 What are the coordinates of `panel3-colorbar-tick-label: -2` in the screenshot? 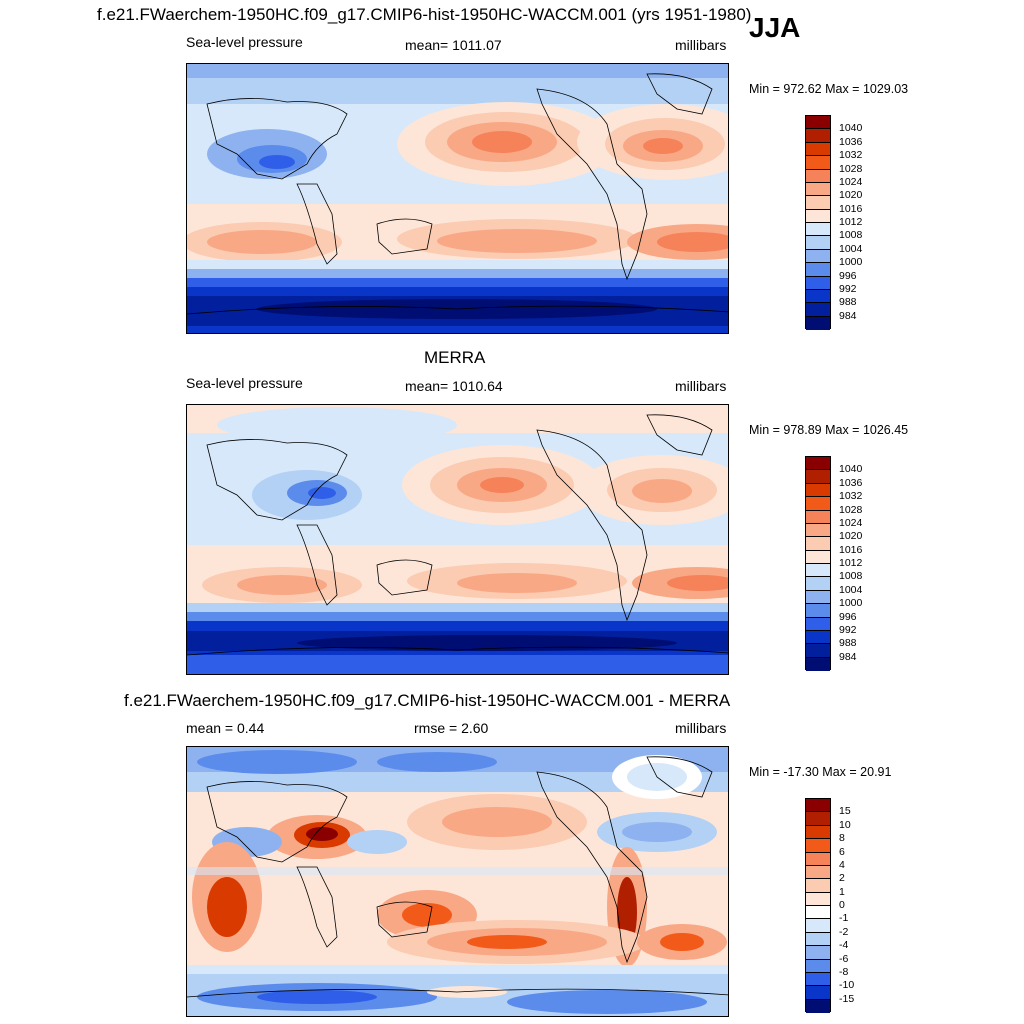 It's located at (844, 931).